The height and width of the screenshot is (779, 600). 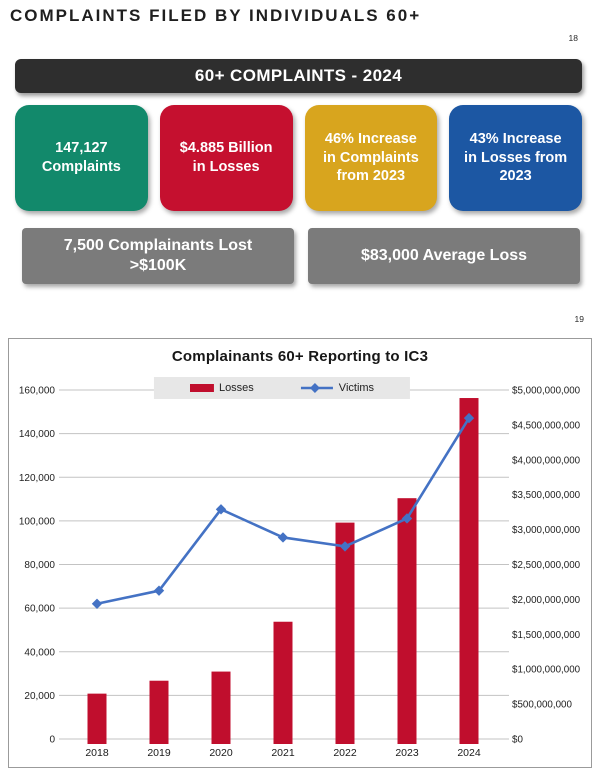 I want to click on page-title: COMPLAINTS FILED BY INDIVIDUALS 60+, so click(x=216, y=15).